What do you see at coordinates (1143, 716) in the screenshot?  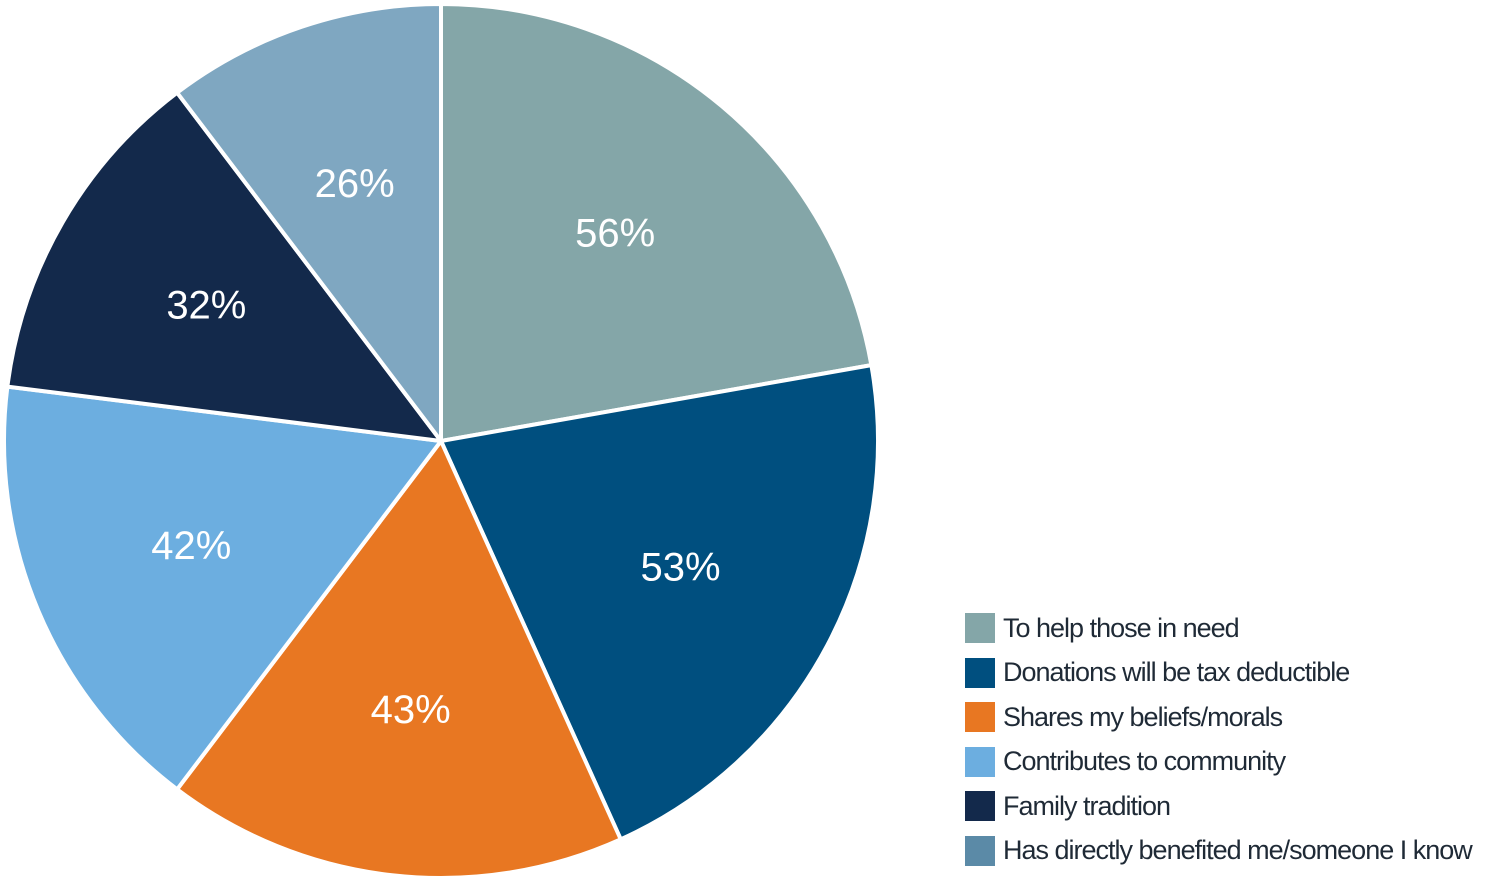 I see `legend-label: Shares my beliefs/morals` at bounding box center [1143, 716].